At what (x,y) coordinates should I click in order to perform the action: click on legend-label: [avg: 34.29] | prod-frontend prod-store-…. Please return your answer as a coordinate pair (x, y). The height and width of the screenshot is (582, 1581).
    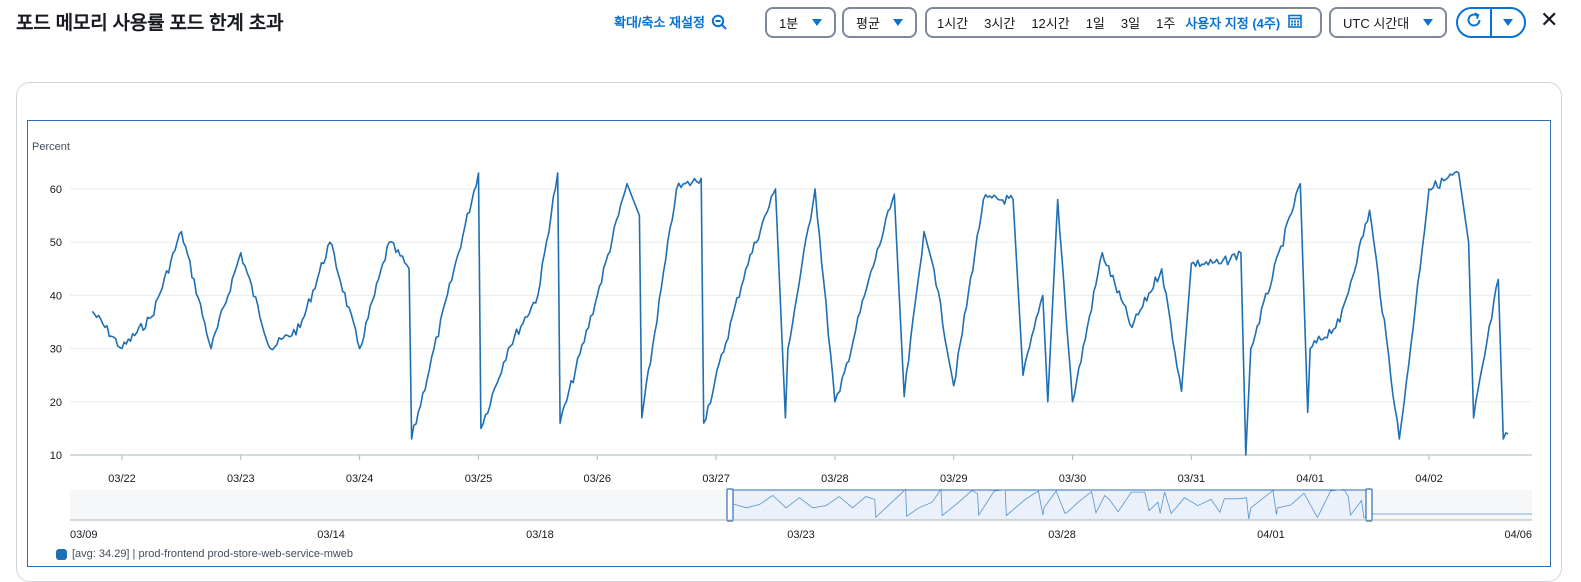
    Looking at the image, I should click on (213, 554).